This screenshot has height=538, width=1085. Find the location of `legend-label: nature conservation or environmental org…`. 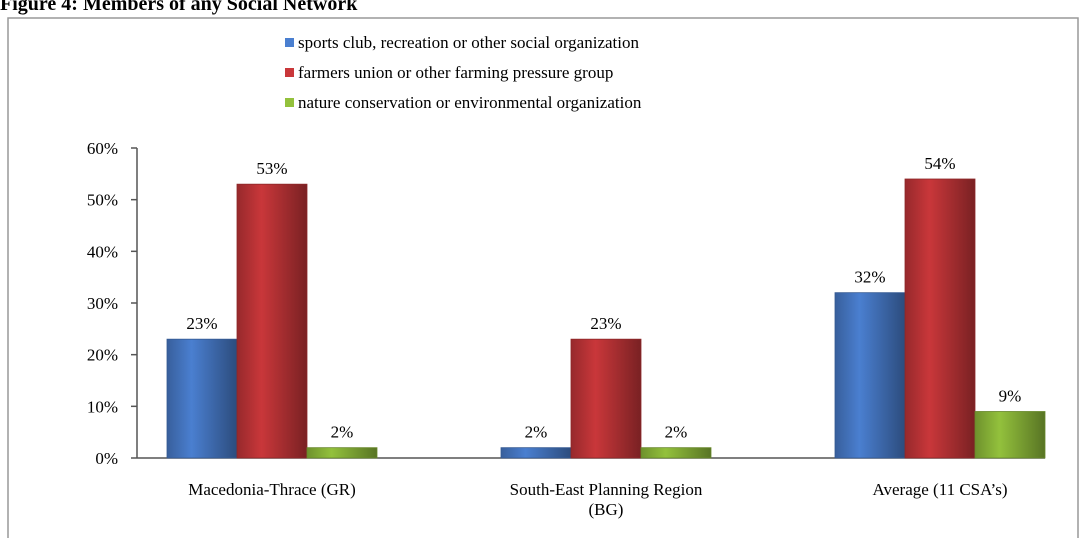

legend-label: nature conservation or environmental org… is located at coordinates (470, 102).